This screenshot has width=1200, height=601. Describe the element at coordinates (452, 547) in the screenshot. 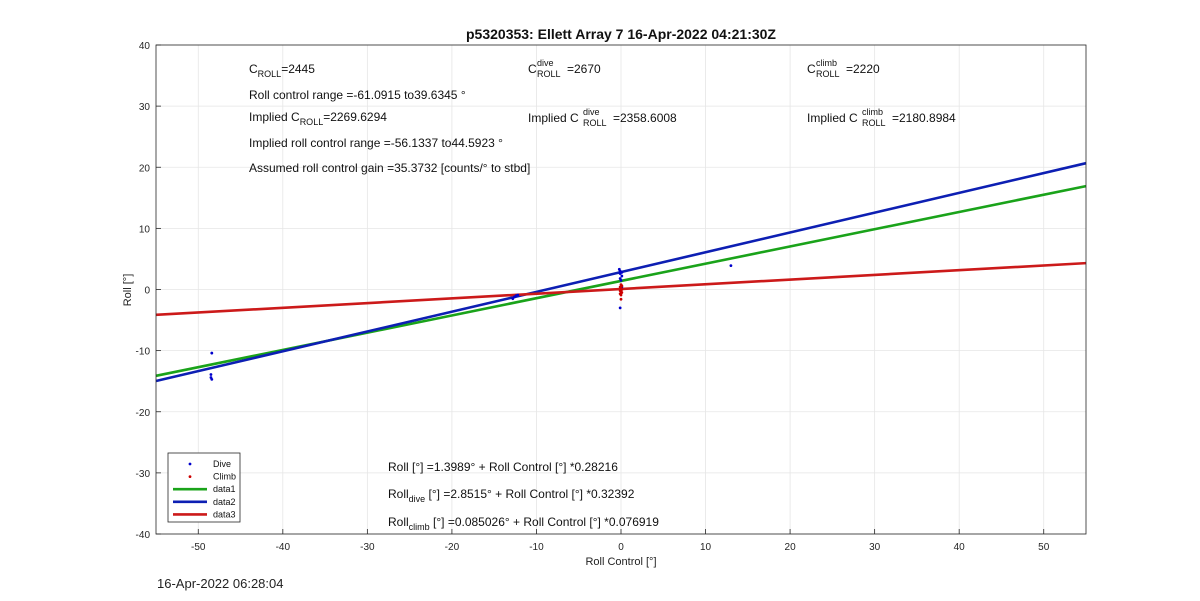

I see `x-tick-label: -20` at that location.